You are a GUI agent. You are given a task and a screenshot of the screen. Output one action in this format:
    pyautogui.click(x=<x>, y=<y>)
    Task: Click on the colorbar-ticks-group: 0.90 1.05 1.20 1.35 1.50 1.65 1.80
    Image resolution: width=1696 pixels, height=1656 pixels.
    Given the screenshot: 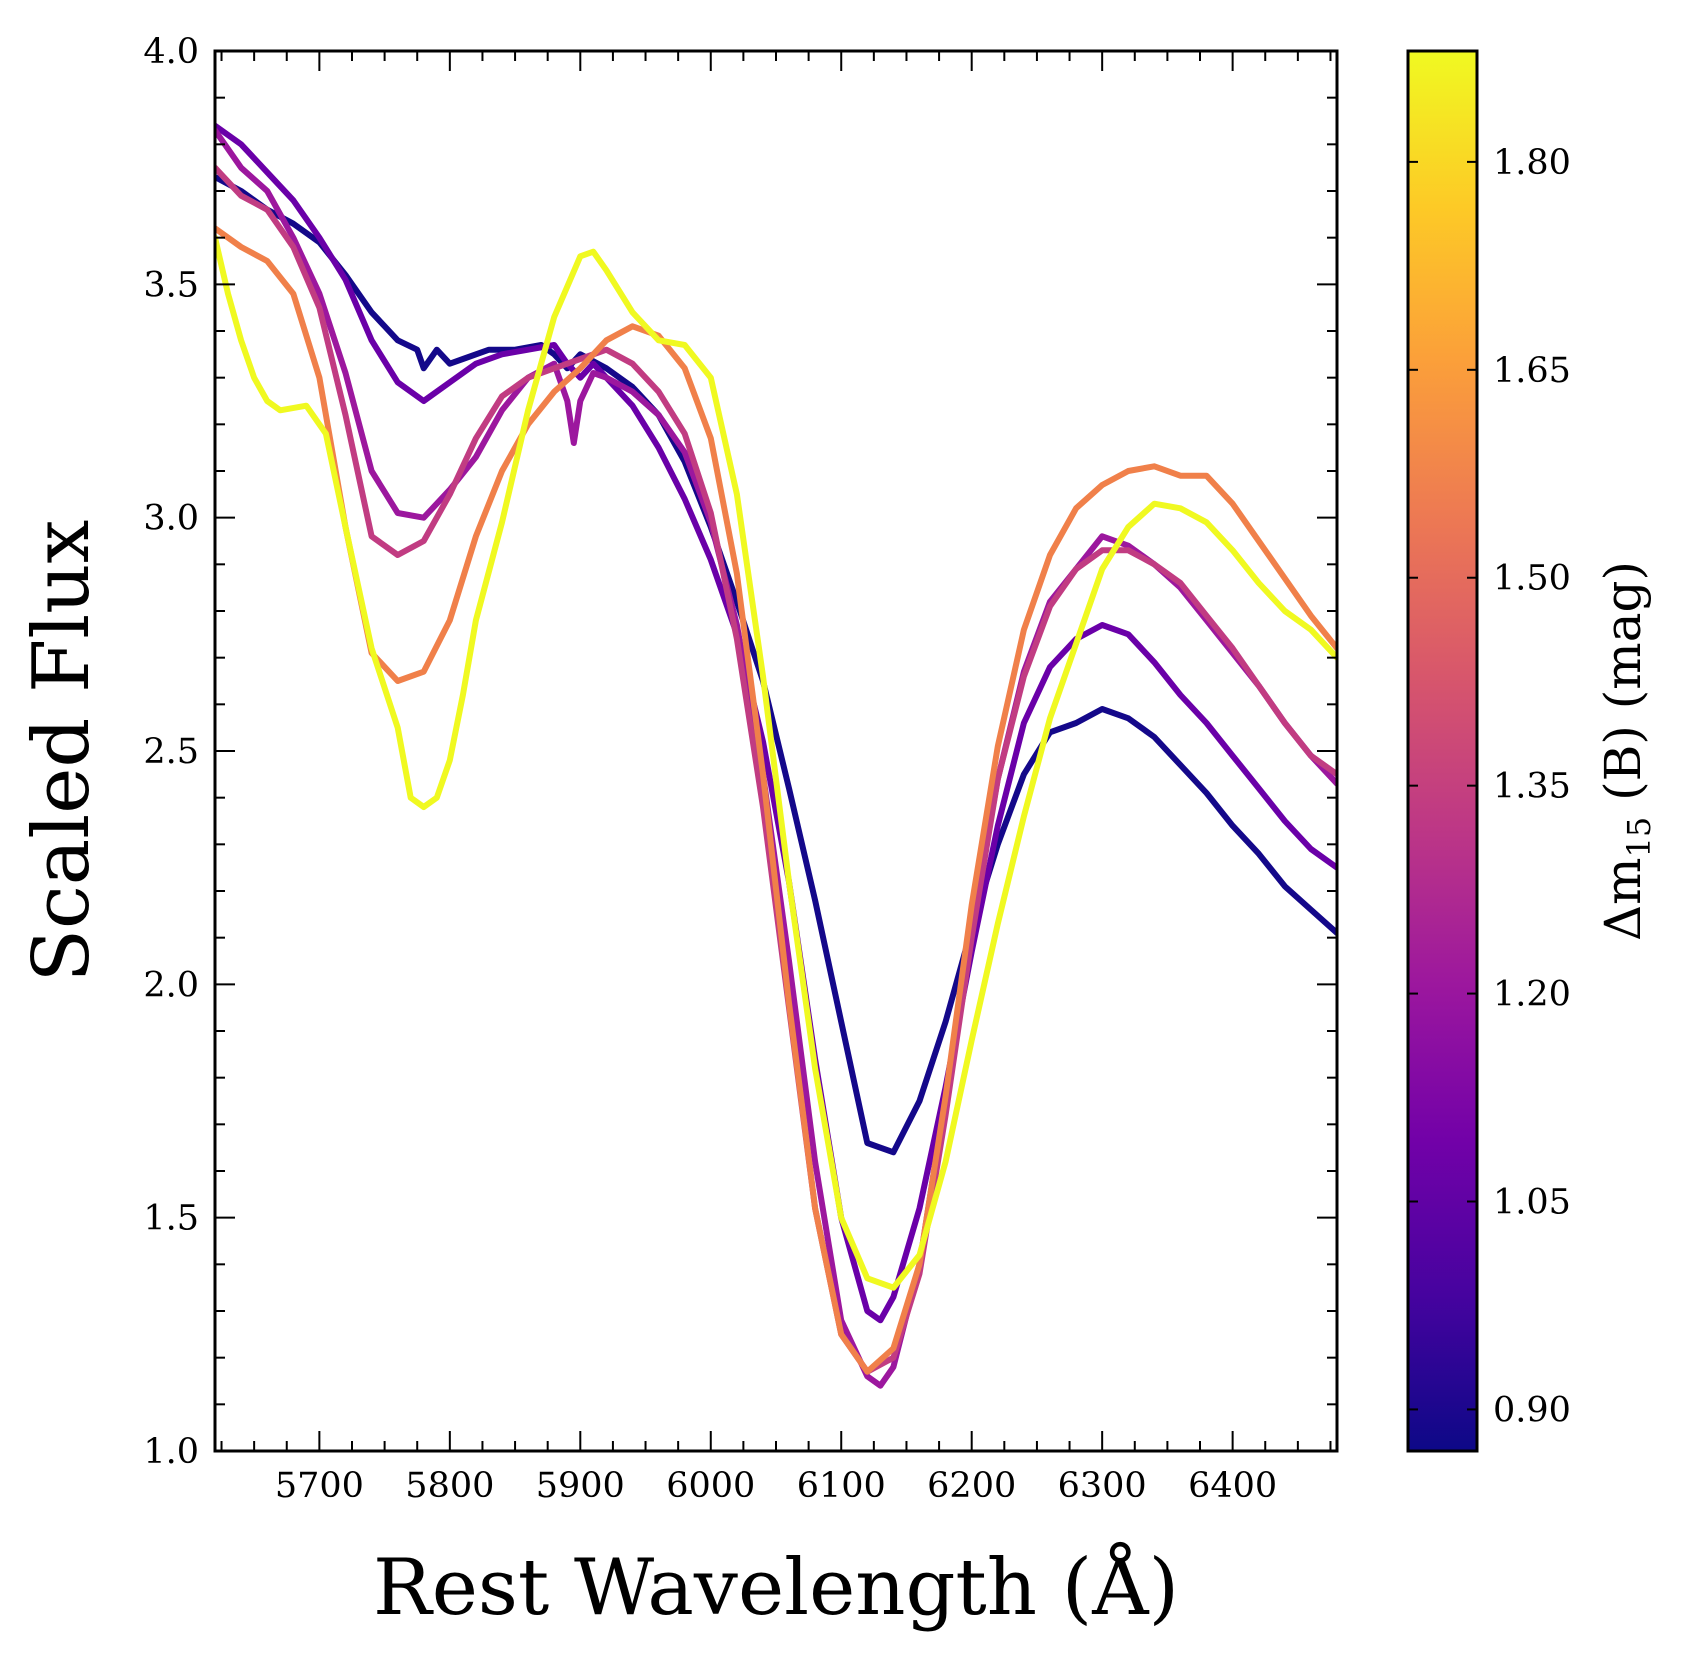 What is the action you would take?
    pyautogui.click(x=1489, y=786)
    